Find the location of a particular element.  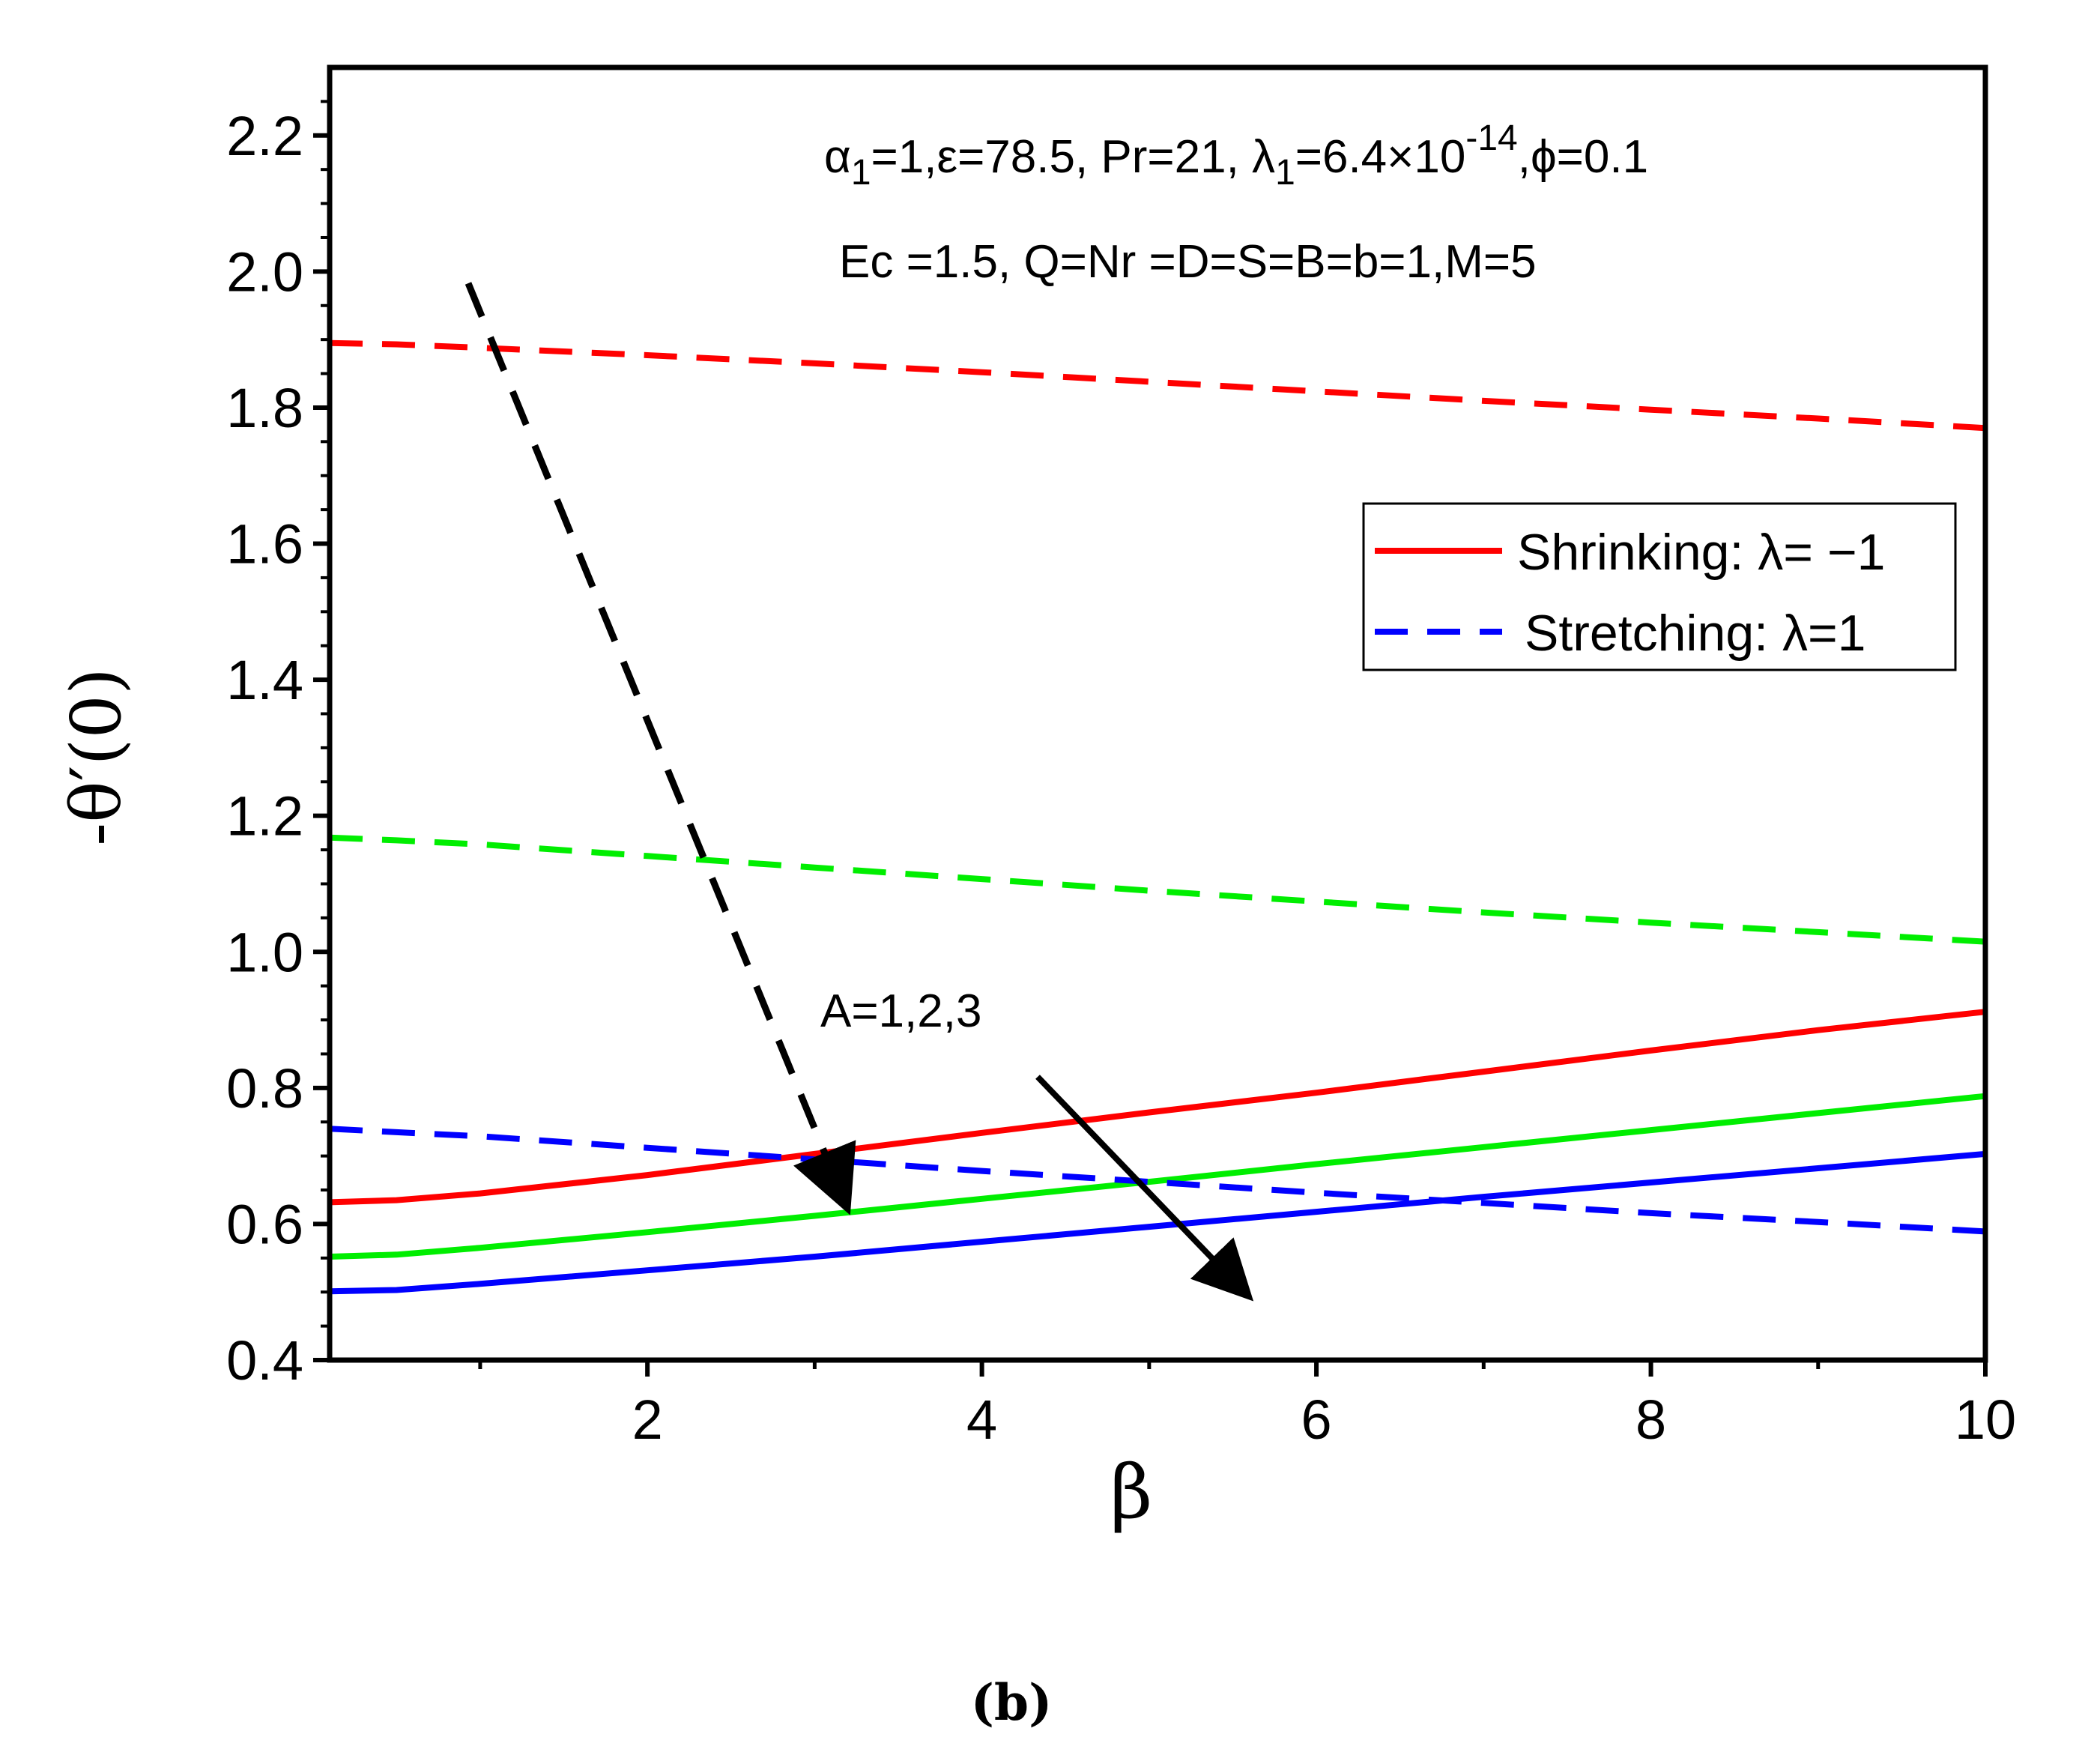

x-tick-label: 2 is located at coordinates (647, 1420).